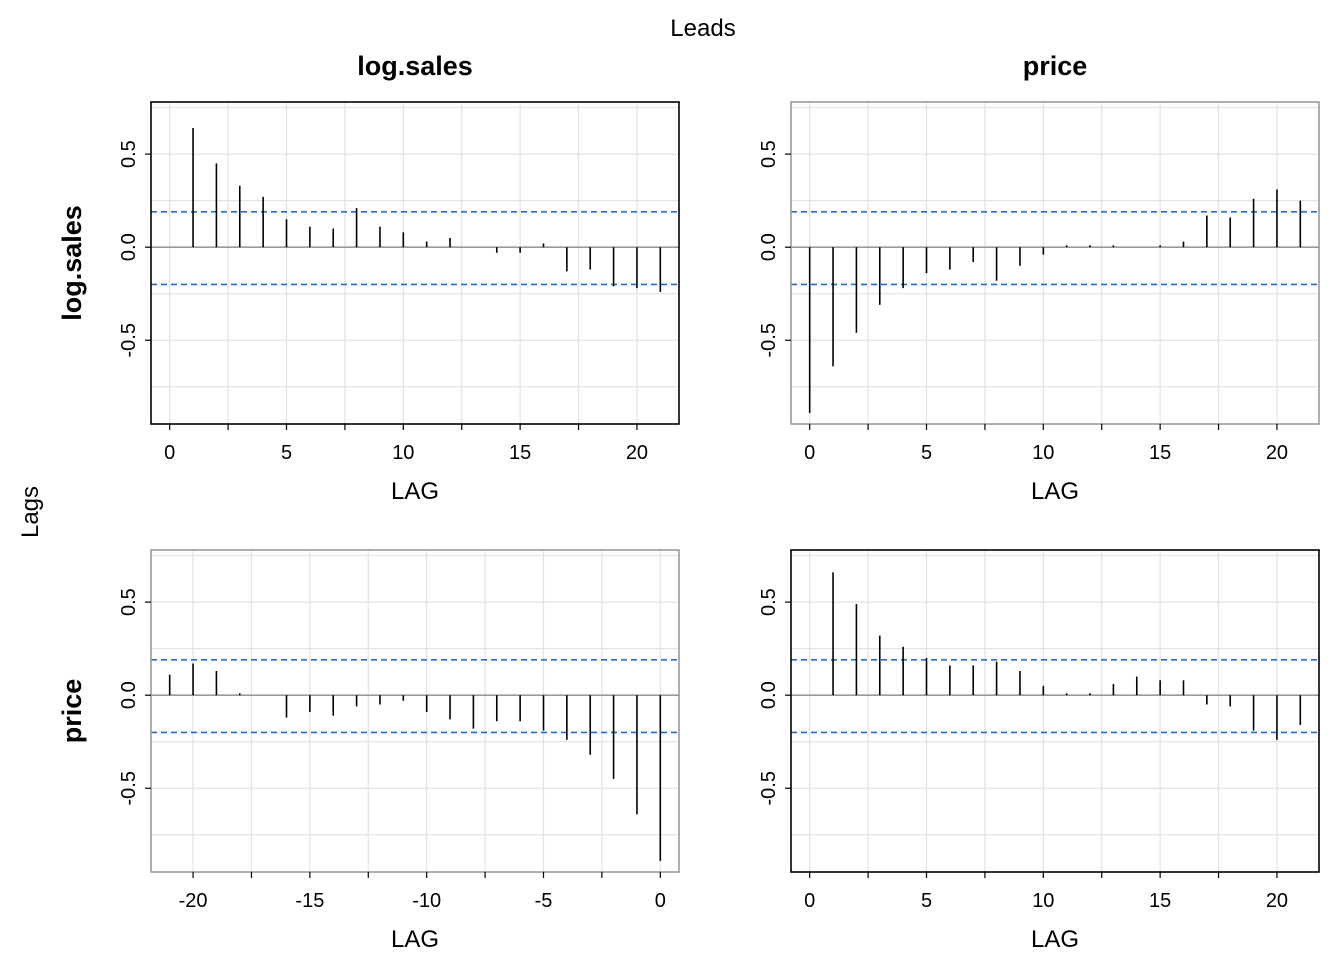 The height and width of the screenshot is (960, 1344). I want to click on lags-label: Lags, so click(30, 512).